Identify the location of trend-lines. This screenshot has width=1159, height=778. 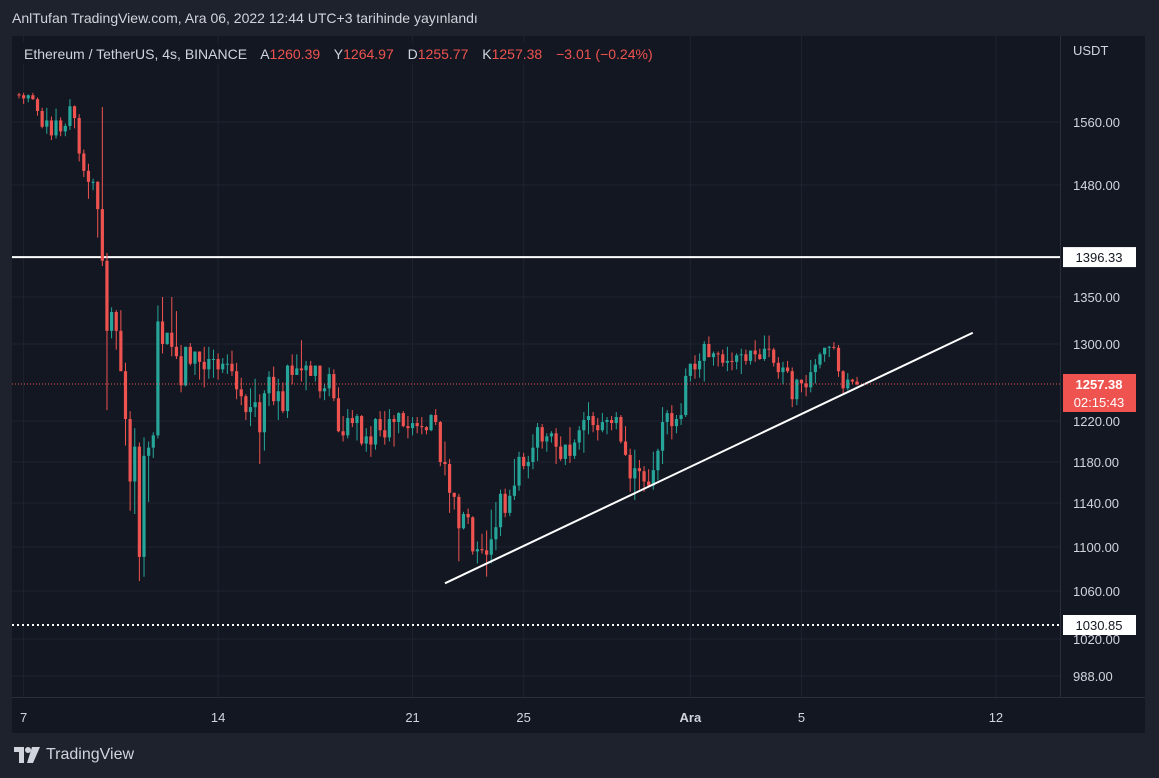
(709, 458).